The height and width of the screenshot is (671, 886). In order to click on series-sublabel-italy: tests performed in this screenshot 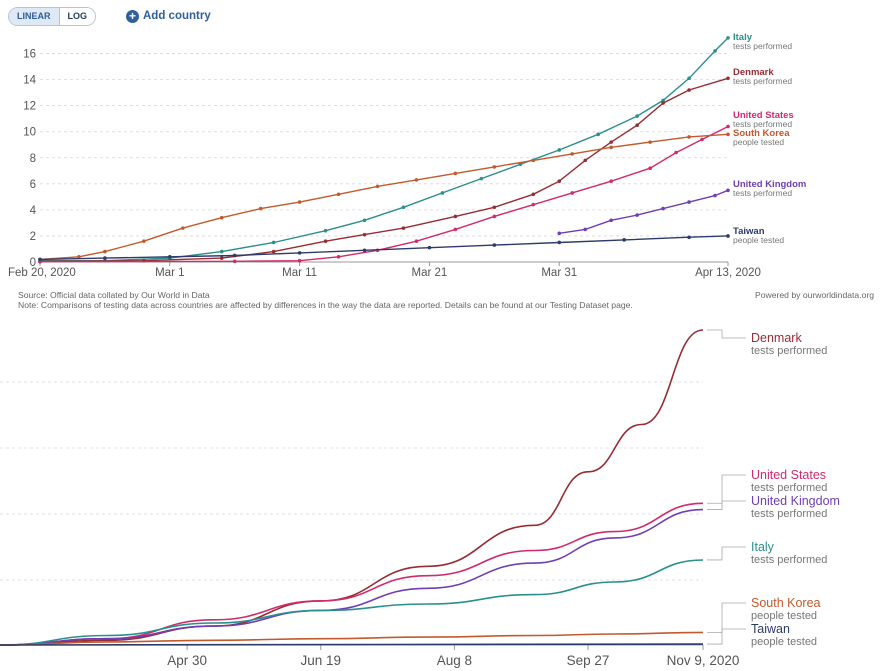, I will do `click(789, 560)`.